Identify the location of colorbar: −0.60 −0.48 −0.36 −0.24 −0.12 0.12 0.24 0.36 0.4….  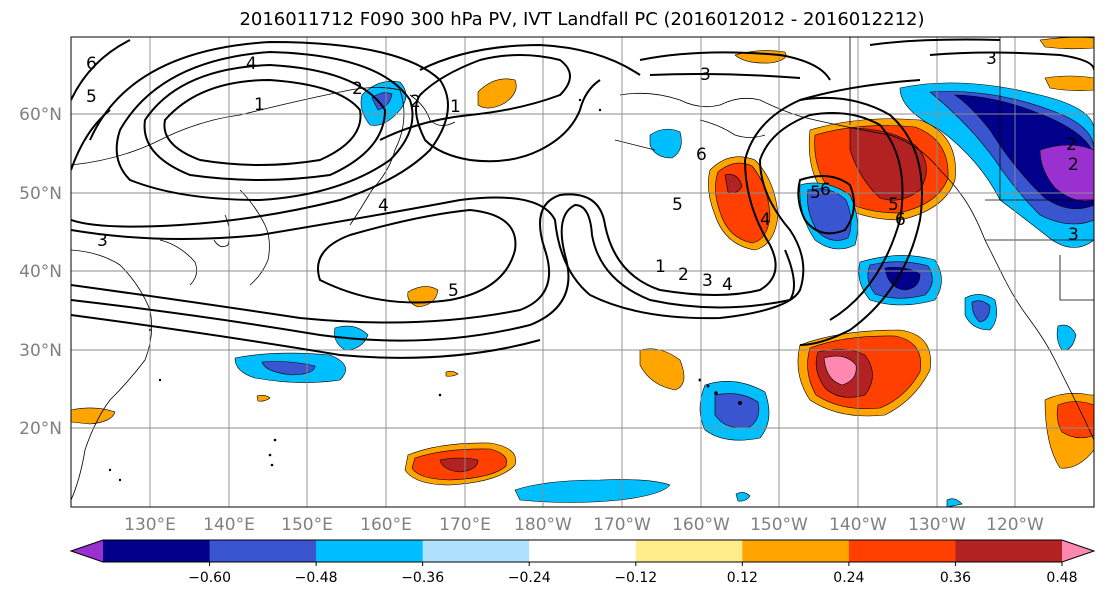
(582, 562).